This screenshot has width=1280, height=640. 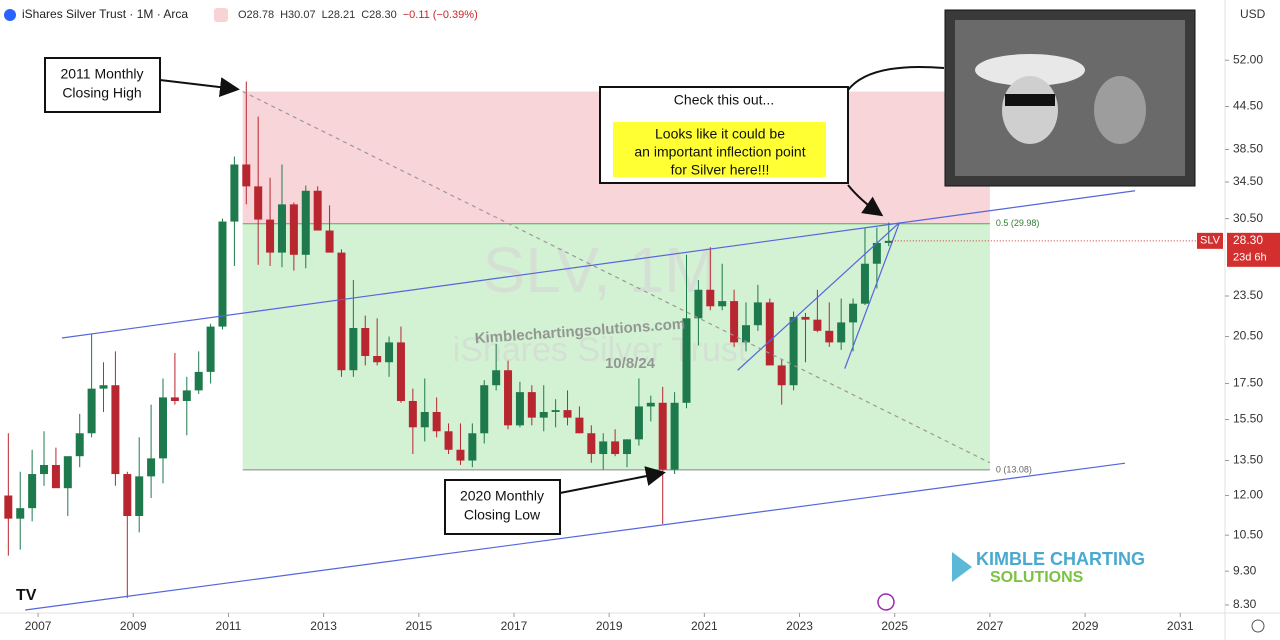 What do you see at coordinates (358, 15) in the screenshot?
I see `header-stats: O28.78 H30.07 L28.21 C28.30 −0.11 (−0.39%)` at bounding box center [358, 15].